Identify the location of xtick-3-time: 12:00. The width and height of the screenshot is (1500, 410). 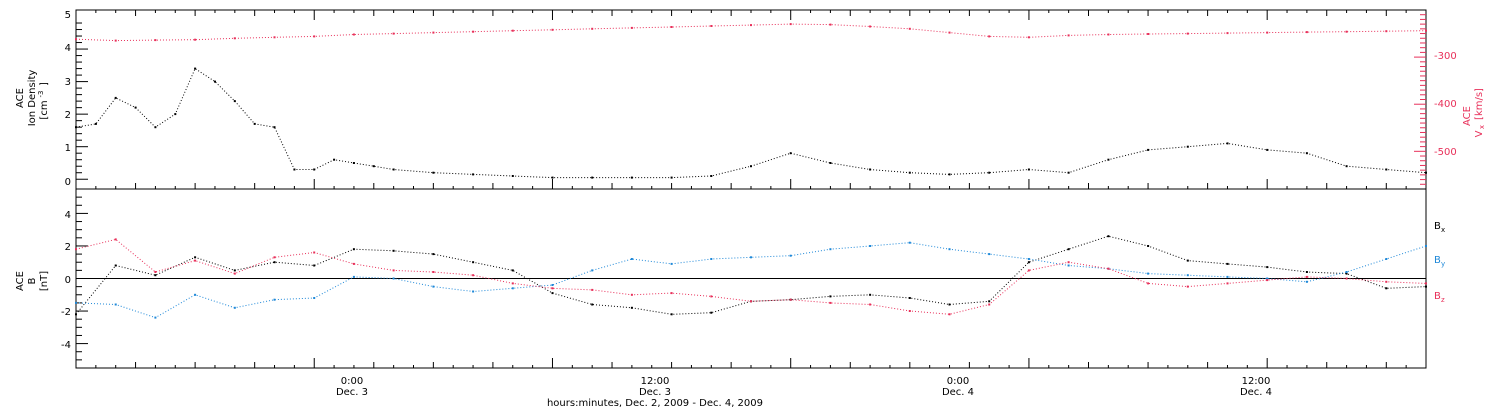
(1256, 381).